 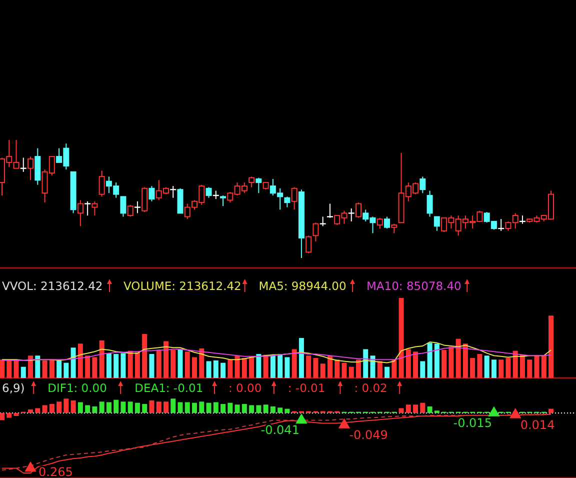 I want to click on text: VOLUME: 213612.42, so click(x=183, y=286).